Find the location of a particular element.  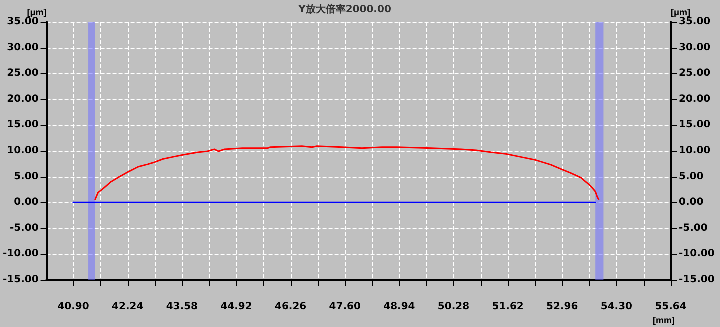

x-tick-label: 50.28 is located at coordinates (454, 307).